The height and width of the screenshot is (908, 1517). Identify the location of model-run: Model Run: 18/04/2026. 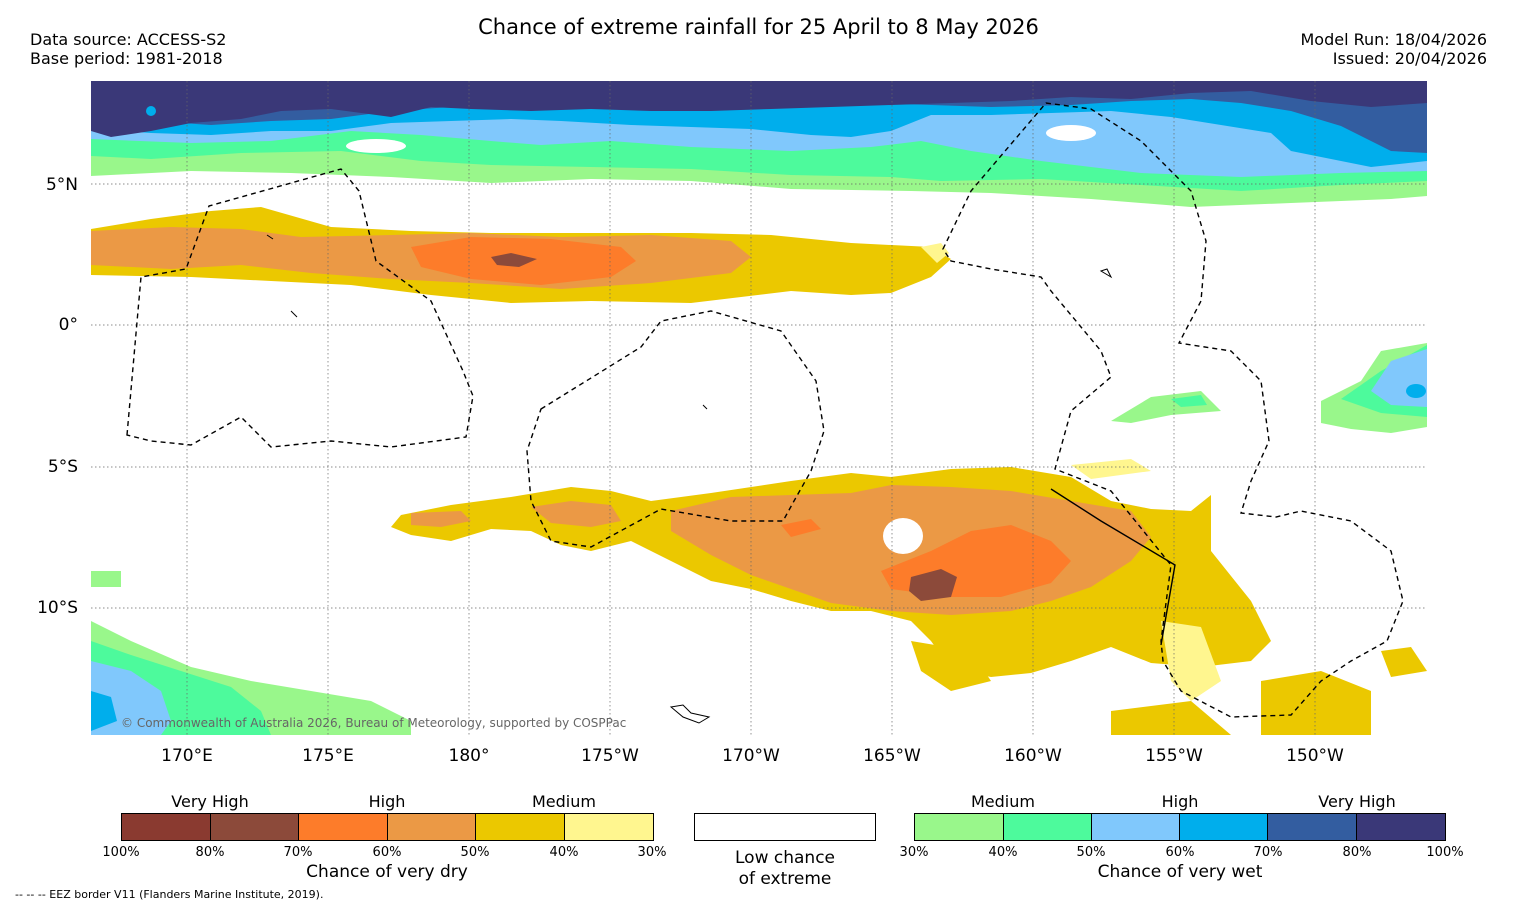
(1394, 39).